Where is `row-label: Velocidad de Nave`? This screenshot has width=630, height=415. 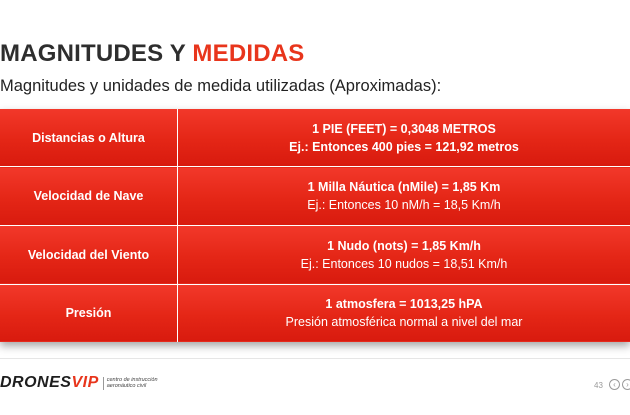 row-label: Velocidad de Nave is located at coordinates (89, 196).